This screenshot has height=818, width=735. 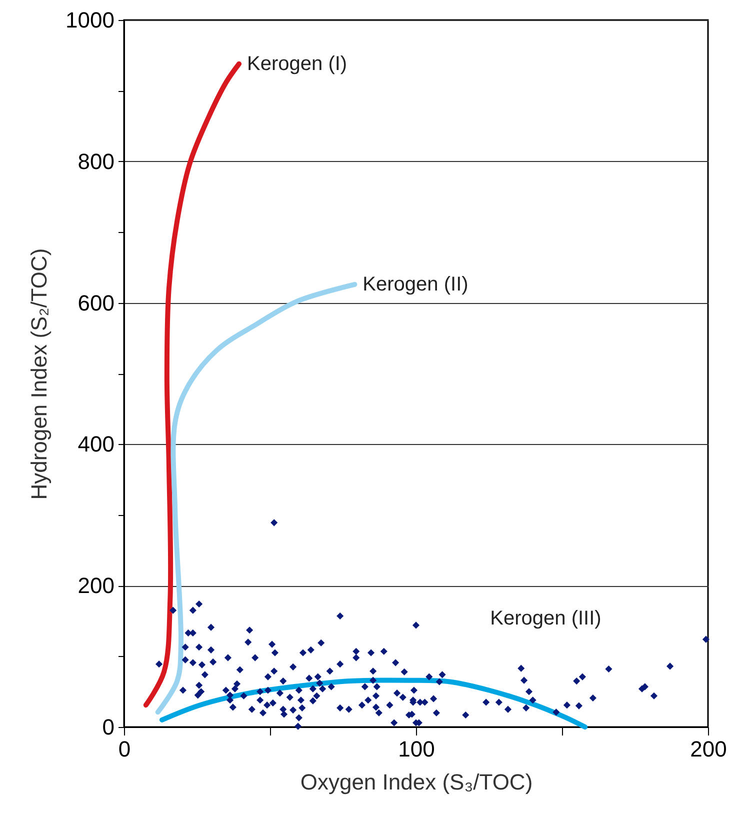 I want to click on x-tick-label: 0, so click(x=124, y=749).